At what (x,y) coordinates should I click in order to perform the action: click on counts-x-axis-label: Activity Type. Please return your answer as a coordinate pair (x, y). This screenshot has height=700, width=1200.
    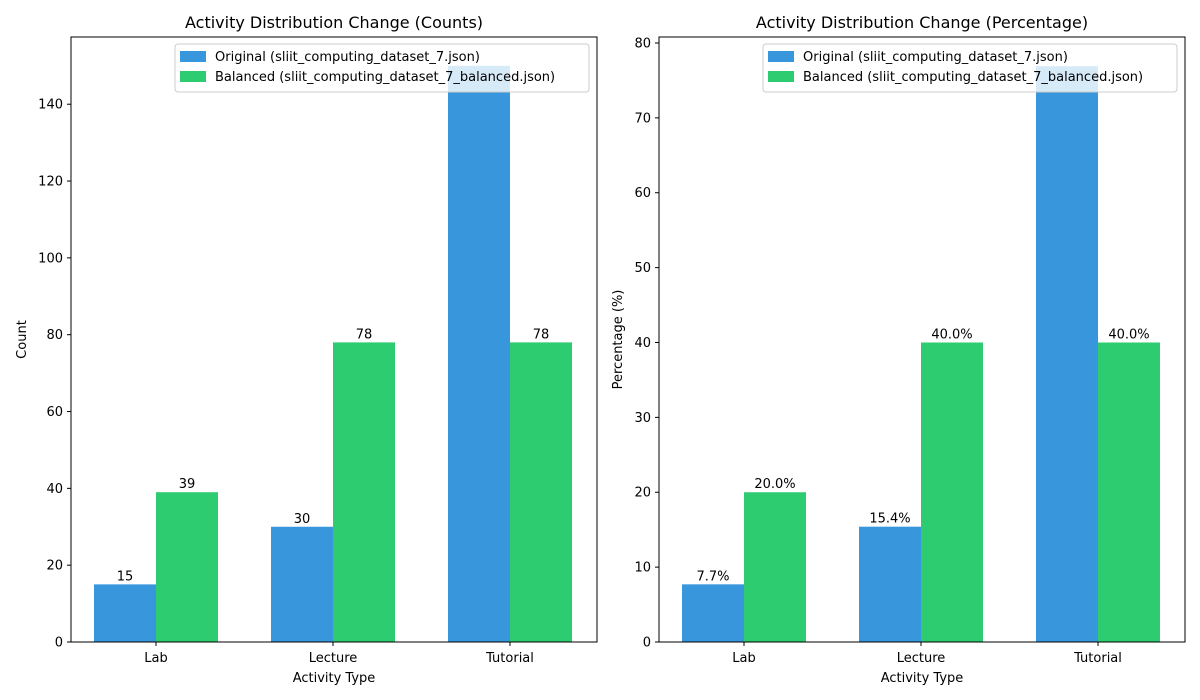
    Looking at the image, I should click on (334, 678).